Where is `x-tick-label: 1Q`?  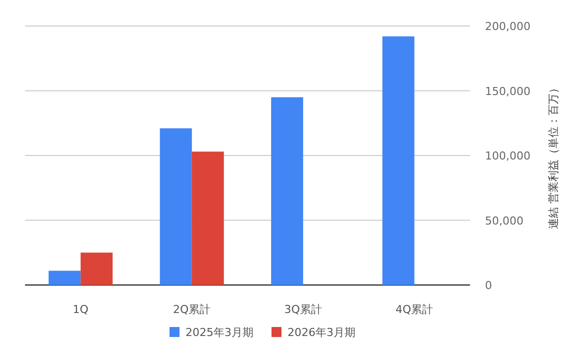 x-tick-label: 1Q is located at coordinates (80, 309).